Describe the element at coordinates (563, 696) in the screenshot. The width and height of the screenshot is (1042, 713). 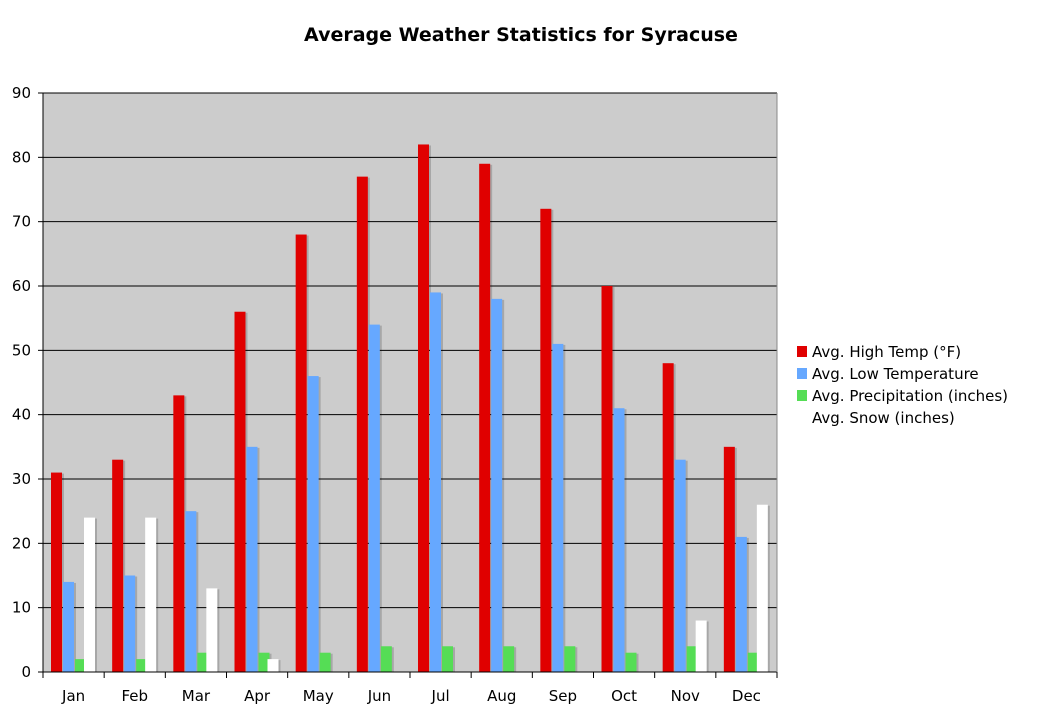
I see `x-tick-label-sep: Sep` at that location.